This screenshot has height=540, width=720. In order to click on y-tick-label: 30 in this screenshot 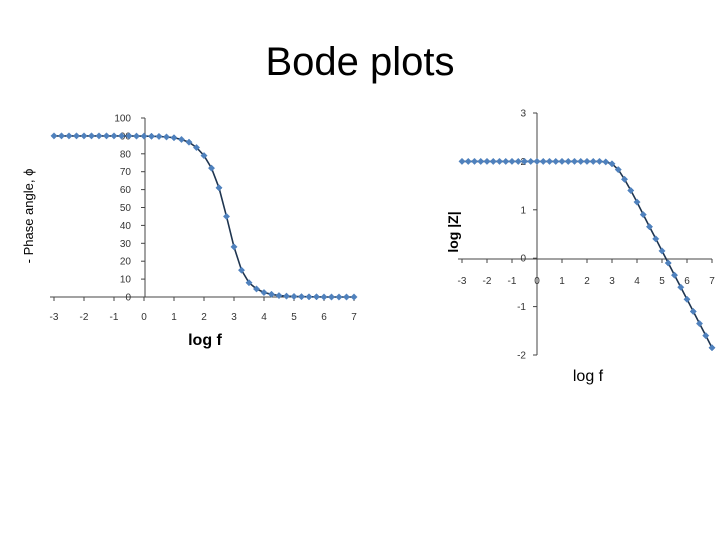, I will do `click(126, 244)`.